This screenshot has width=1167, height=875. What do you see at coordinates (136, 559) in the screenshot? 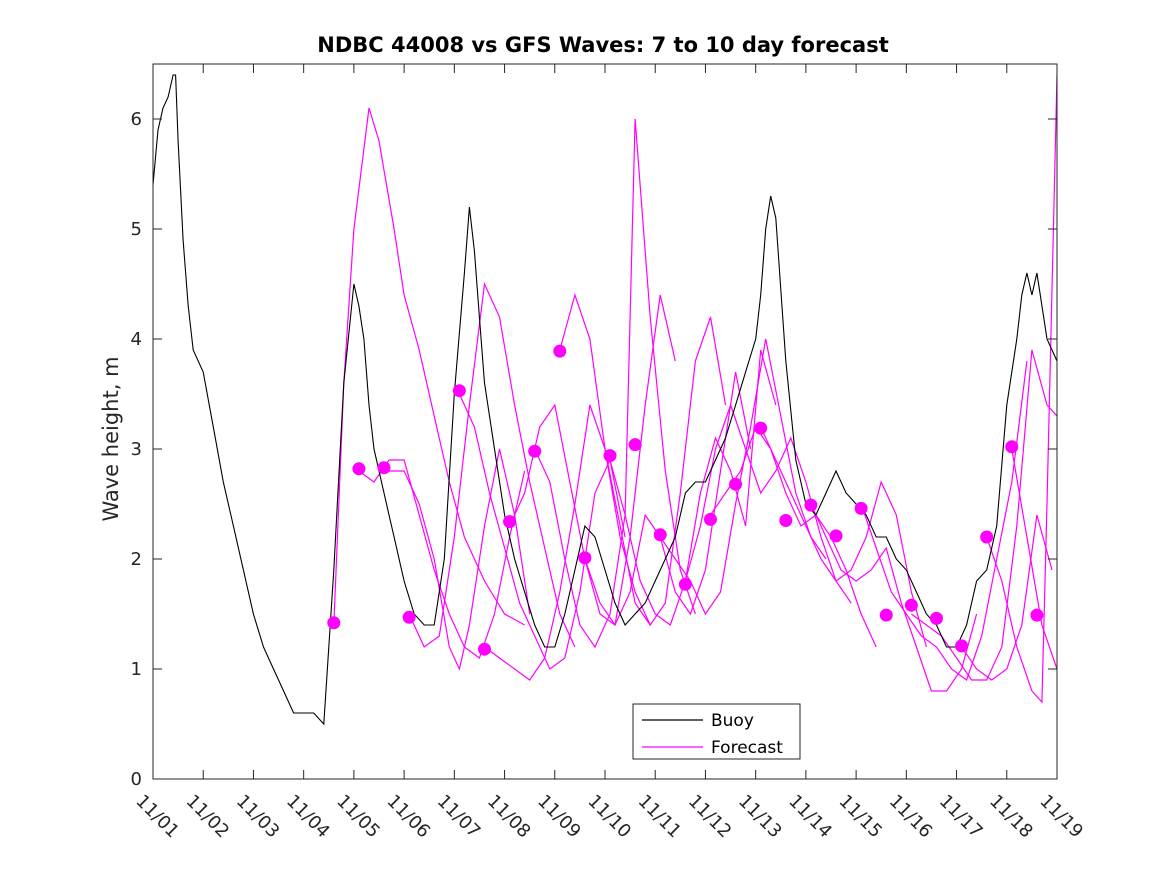
I see `y-tick-label: 2` at bounding box center [136, 559].